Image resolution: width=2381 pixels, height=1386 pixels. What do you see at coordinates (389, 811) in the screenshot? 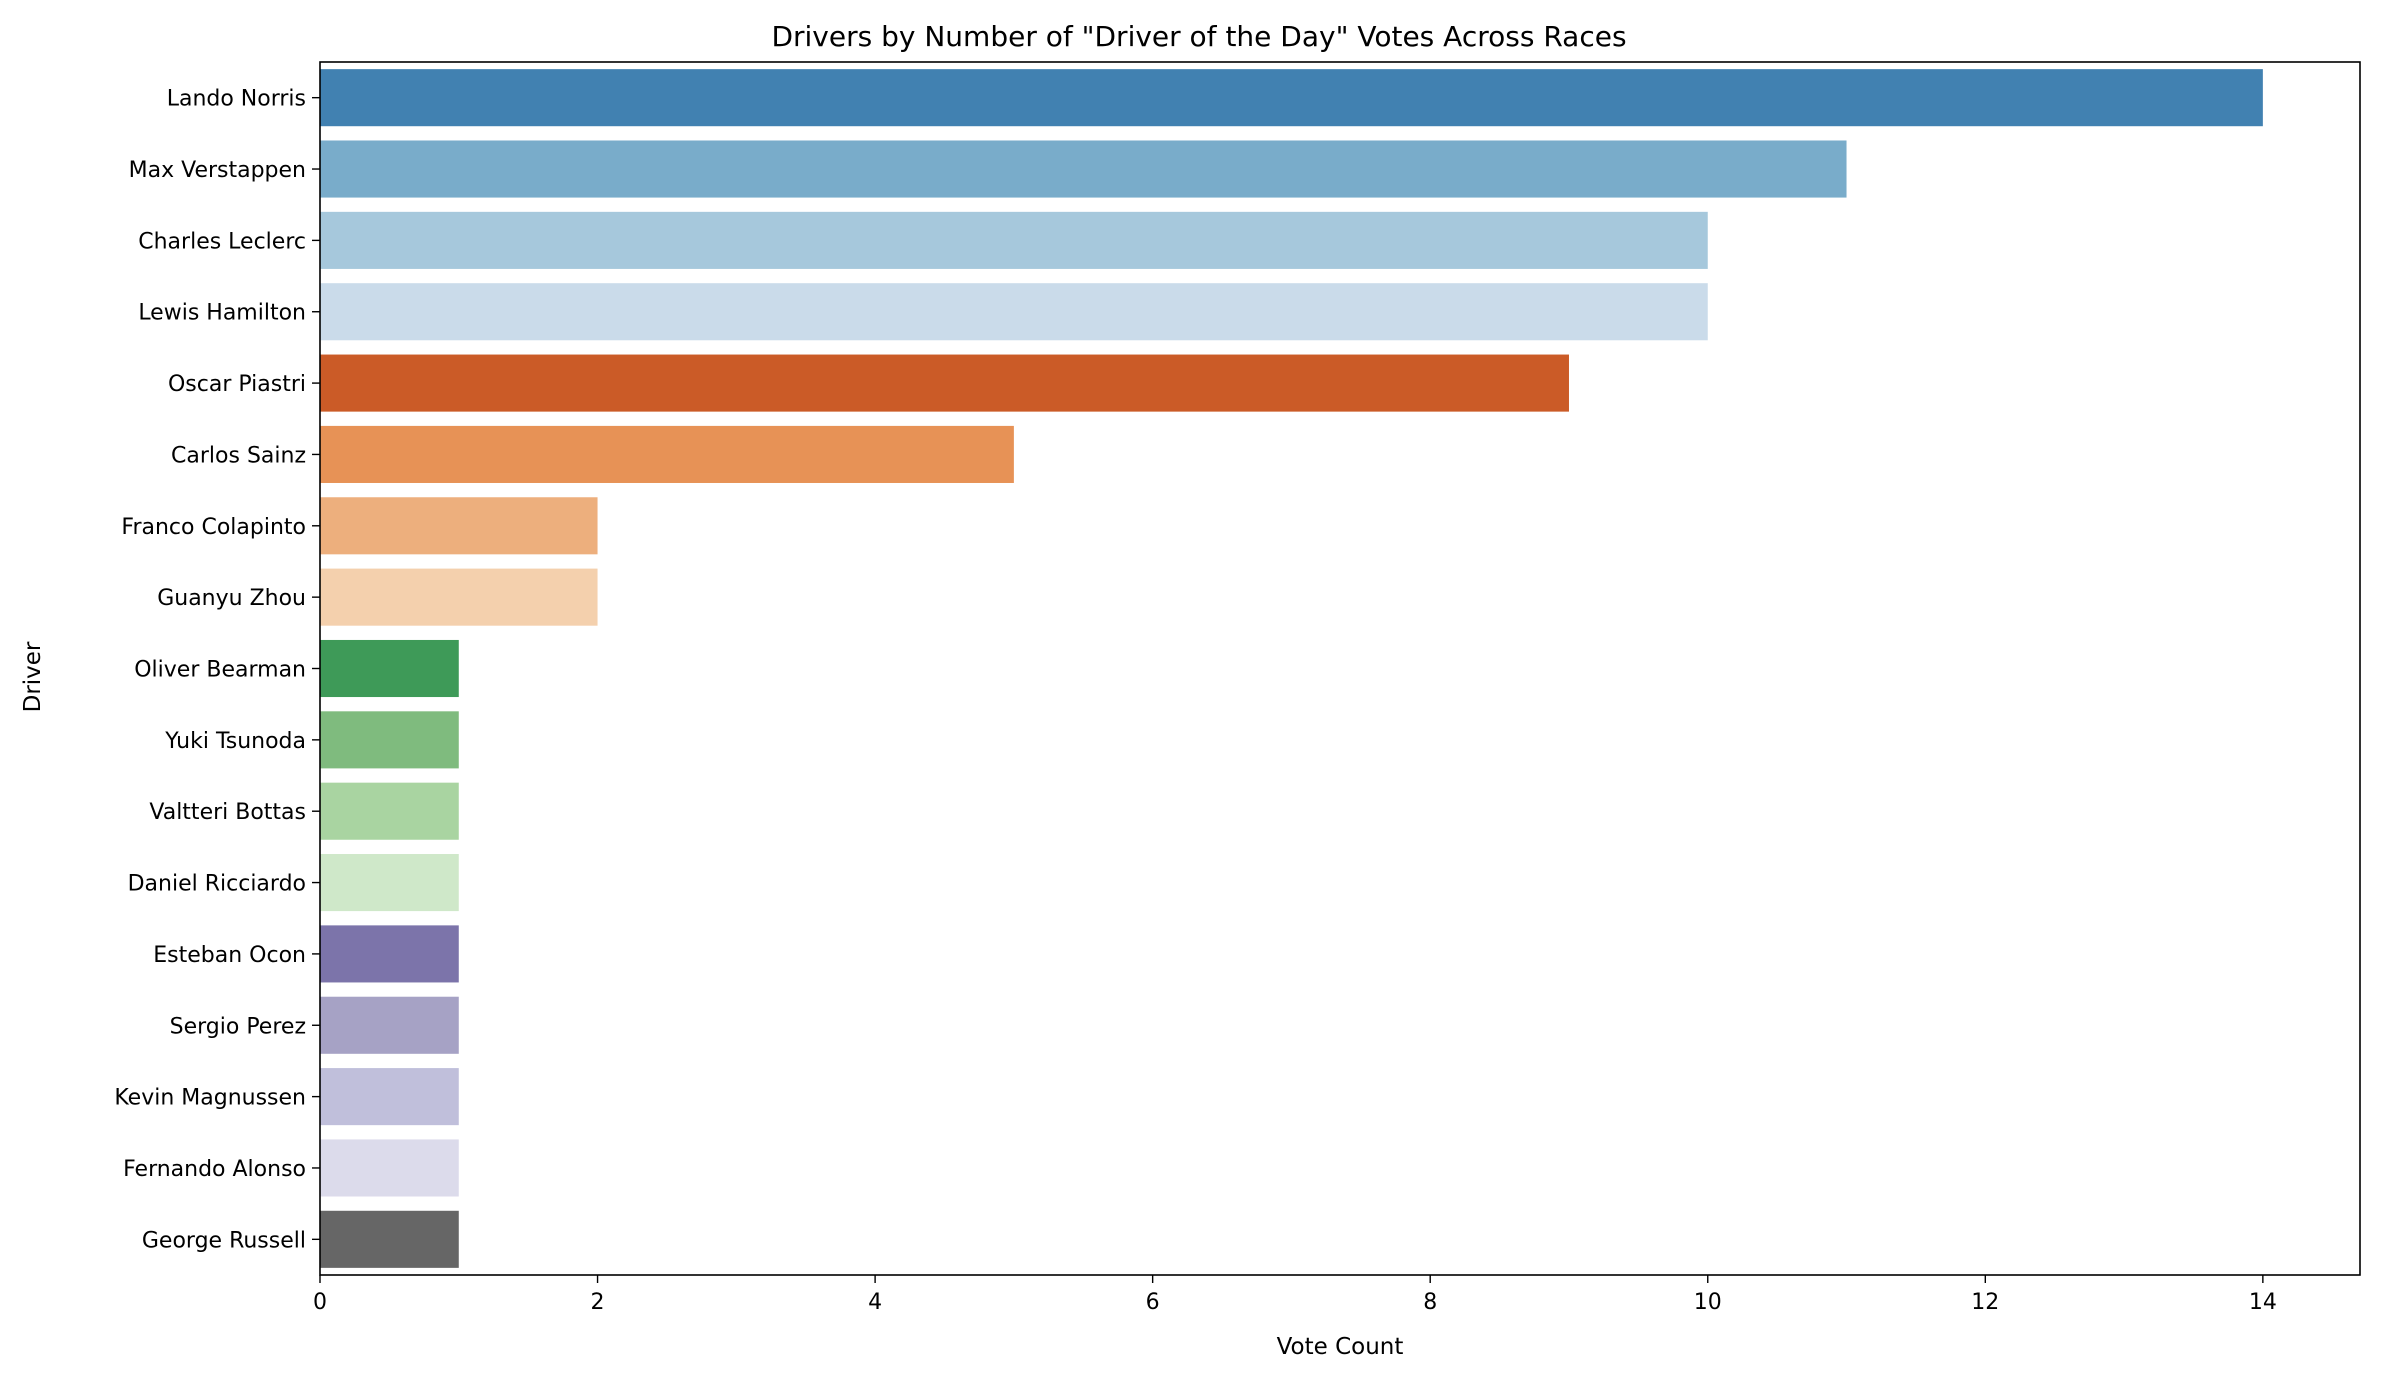
I see `bar-valtteri-bottas` at bounding box center [389, 811].